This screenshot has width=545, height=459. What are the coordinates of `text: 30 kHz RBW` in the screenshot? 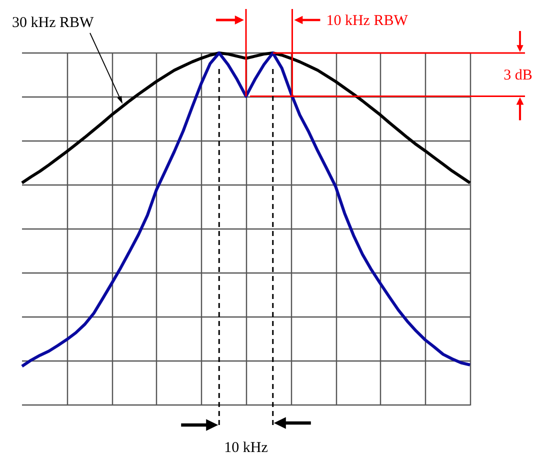 It's located at (53, 23).